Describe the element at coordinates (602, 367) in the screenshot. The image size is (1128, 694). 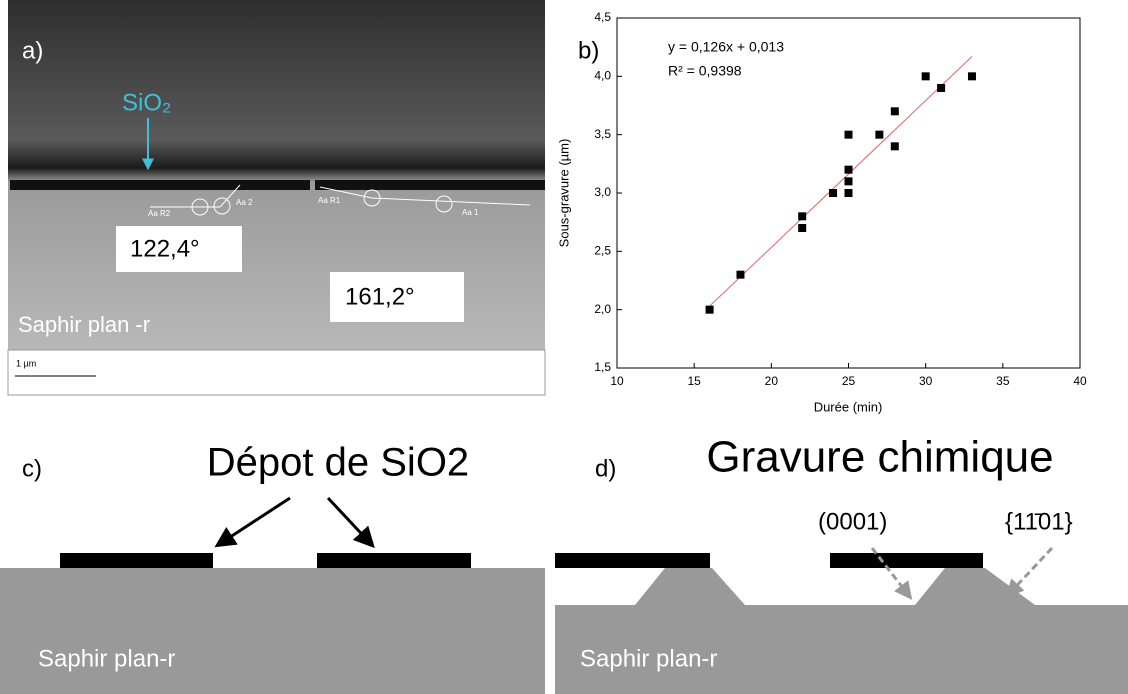
I see `y-tick-label: 1,5` at that location.